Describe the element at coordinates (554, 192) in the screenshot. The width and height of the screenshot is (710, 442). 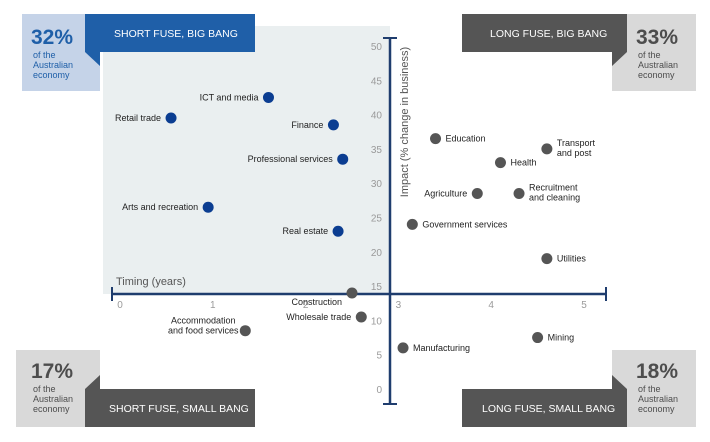
I see `point-label: Recruitment and cleaning` at that location.